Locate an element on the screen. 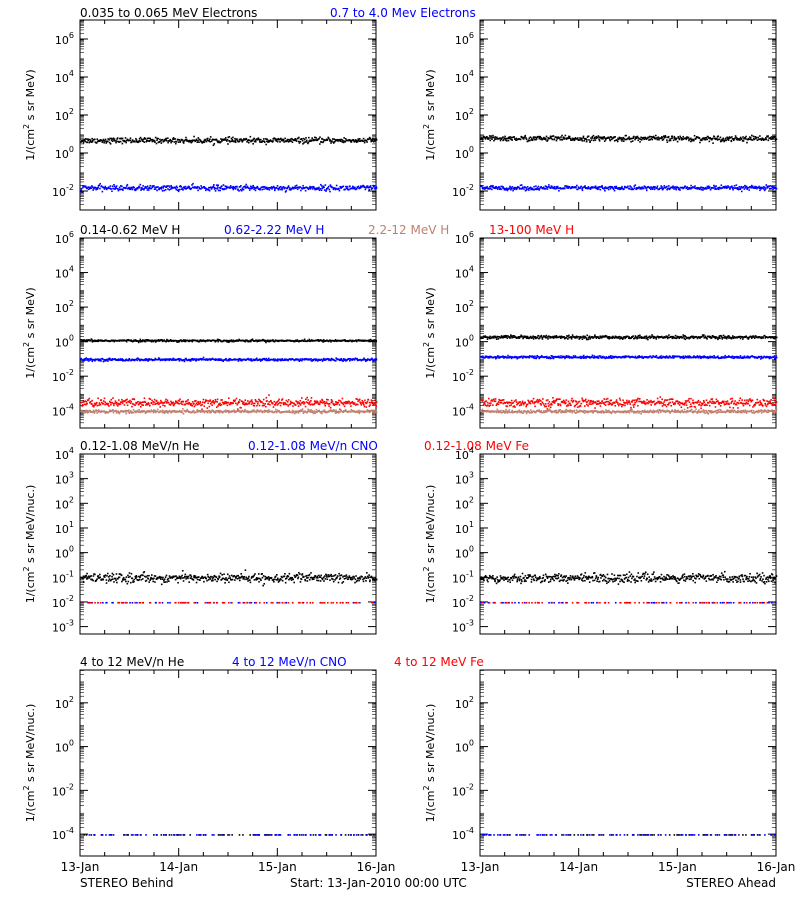 This screenshot has width=800, height=900. y-tick-label: 10² is located at coordinates (64, 307).